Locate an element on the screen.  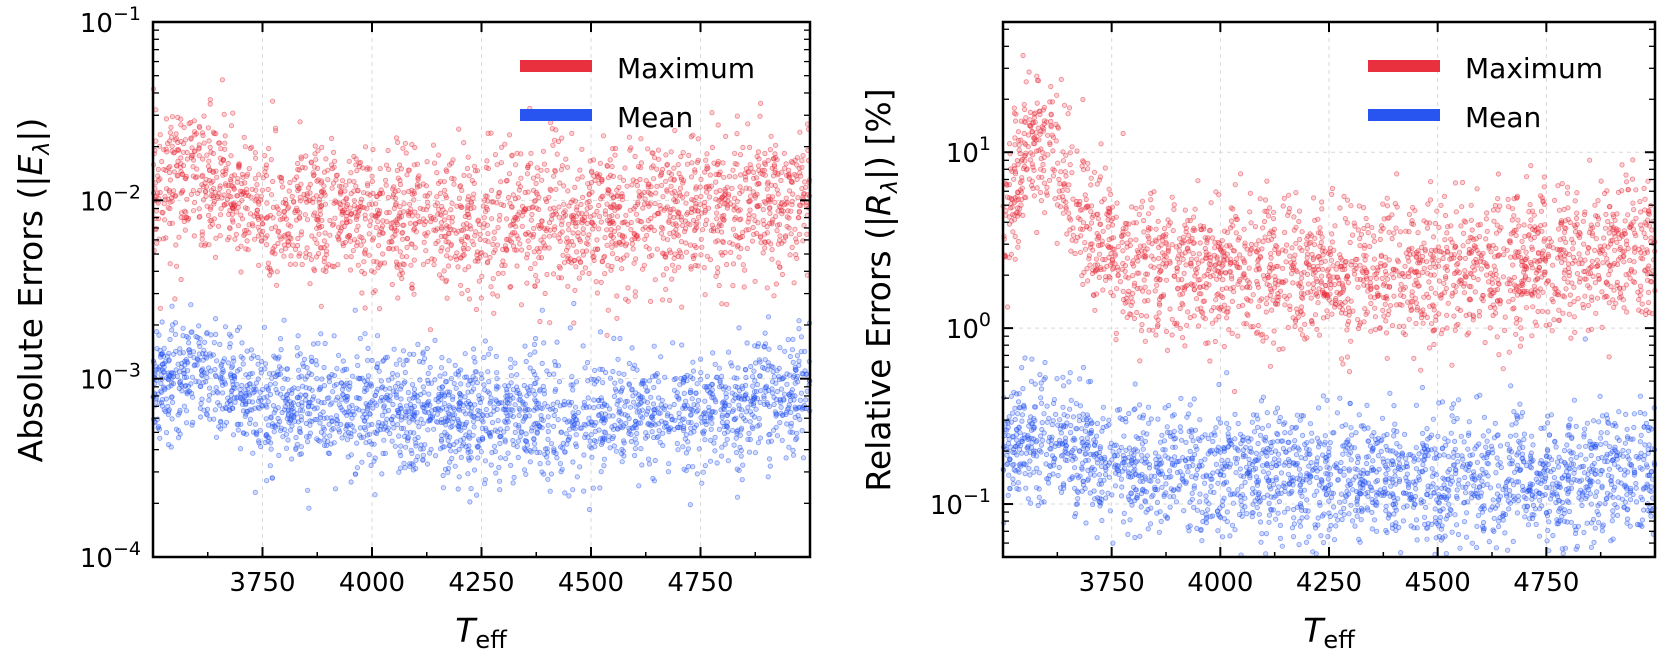
x-tick-label: 4500 is located at coordinates (591, 583).